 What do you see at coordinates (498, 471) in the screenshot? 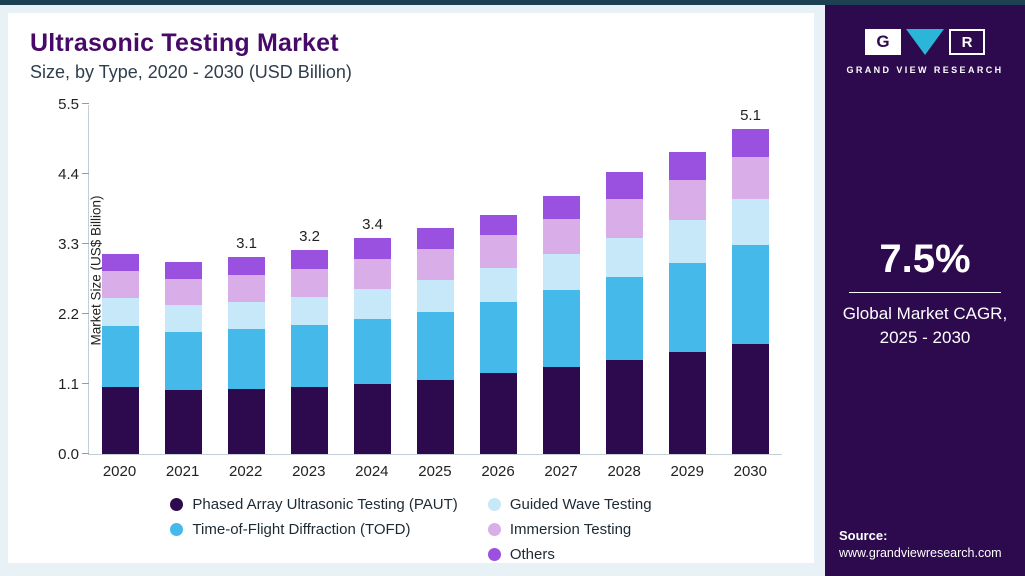
I see `x-tick-label: 2026` at bounding box center [498, 471].